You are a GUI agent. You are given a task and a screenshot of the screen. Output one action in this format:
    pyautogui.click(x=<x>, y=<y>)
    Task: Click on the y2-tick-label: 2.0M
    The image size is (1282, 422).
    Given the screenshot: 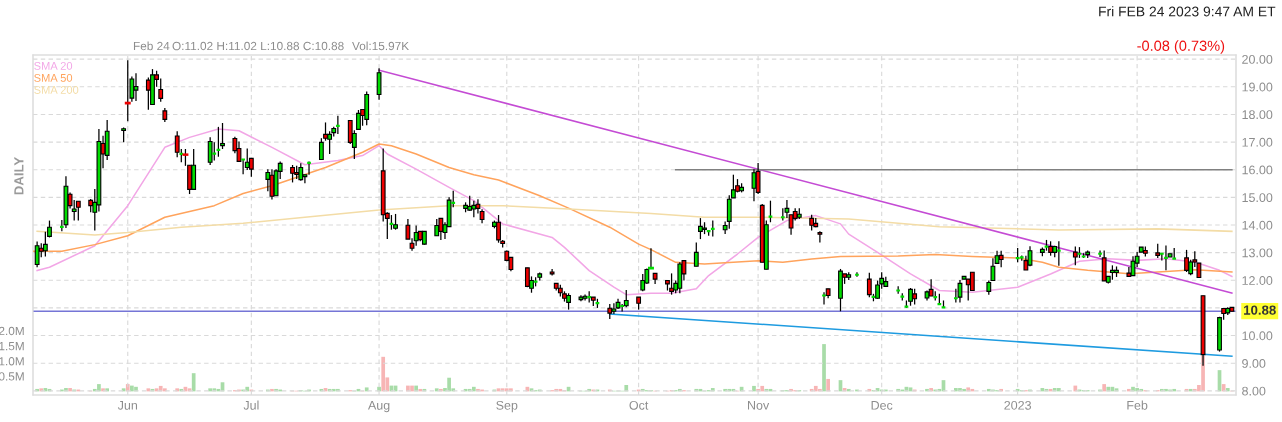 What is the action you would take?
    pyautogui.click(x=12, y=331)
    